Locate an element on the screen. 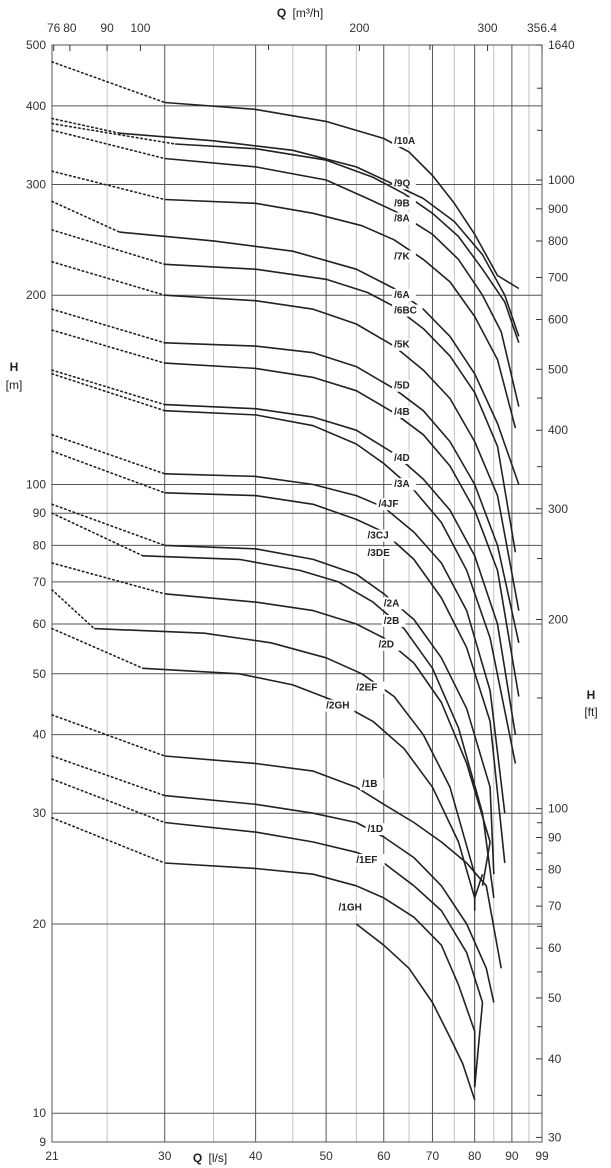  y-left-tick-label: 90 is located at coordinates (40, 513).